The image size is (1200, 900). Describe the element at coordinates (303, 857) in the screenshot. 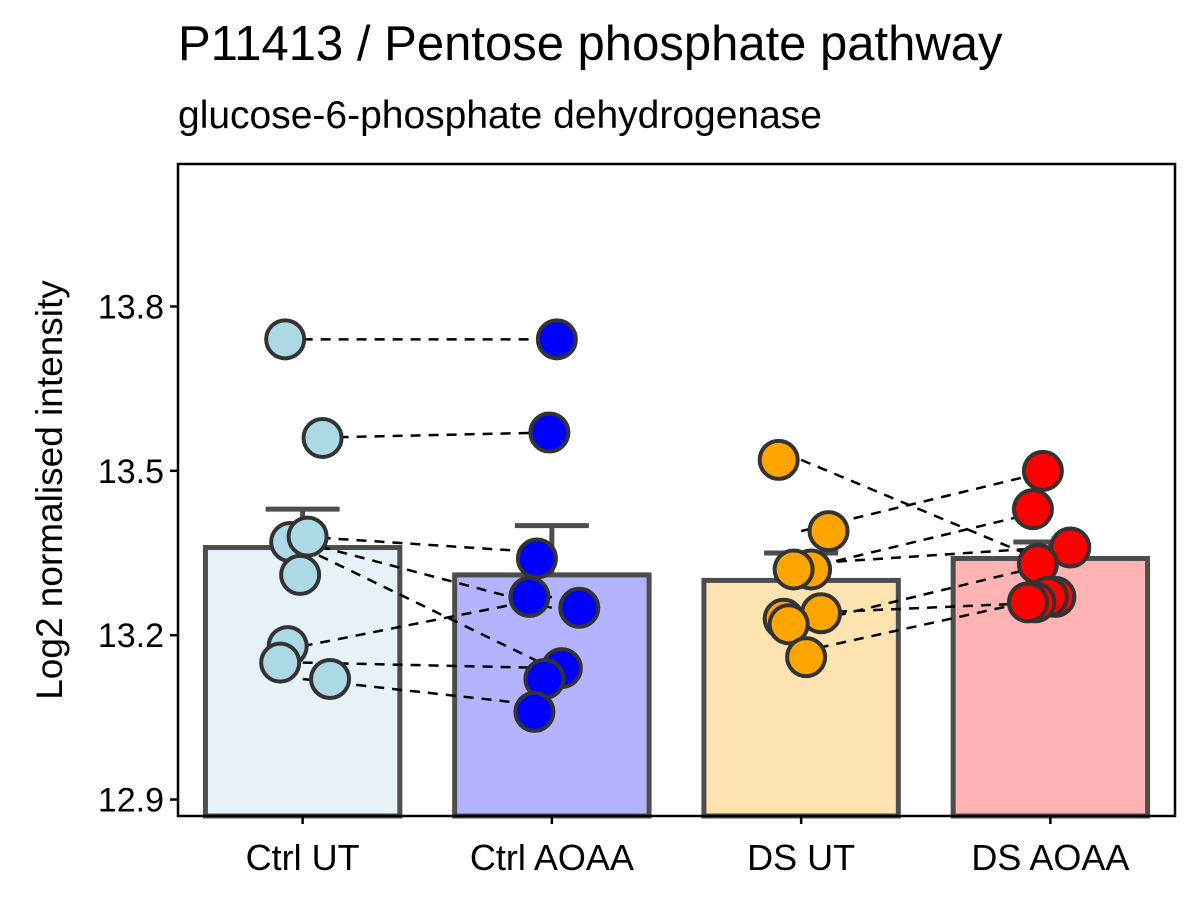

I see `x-tick-label: Ctrl UT` at that location.